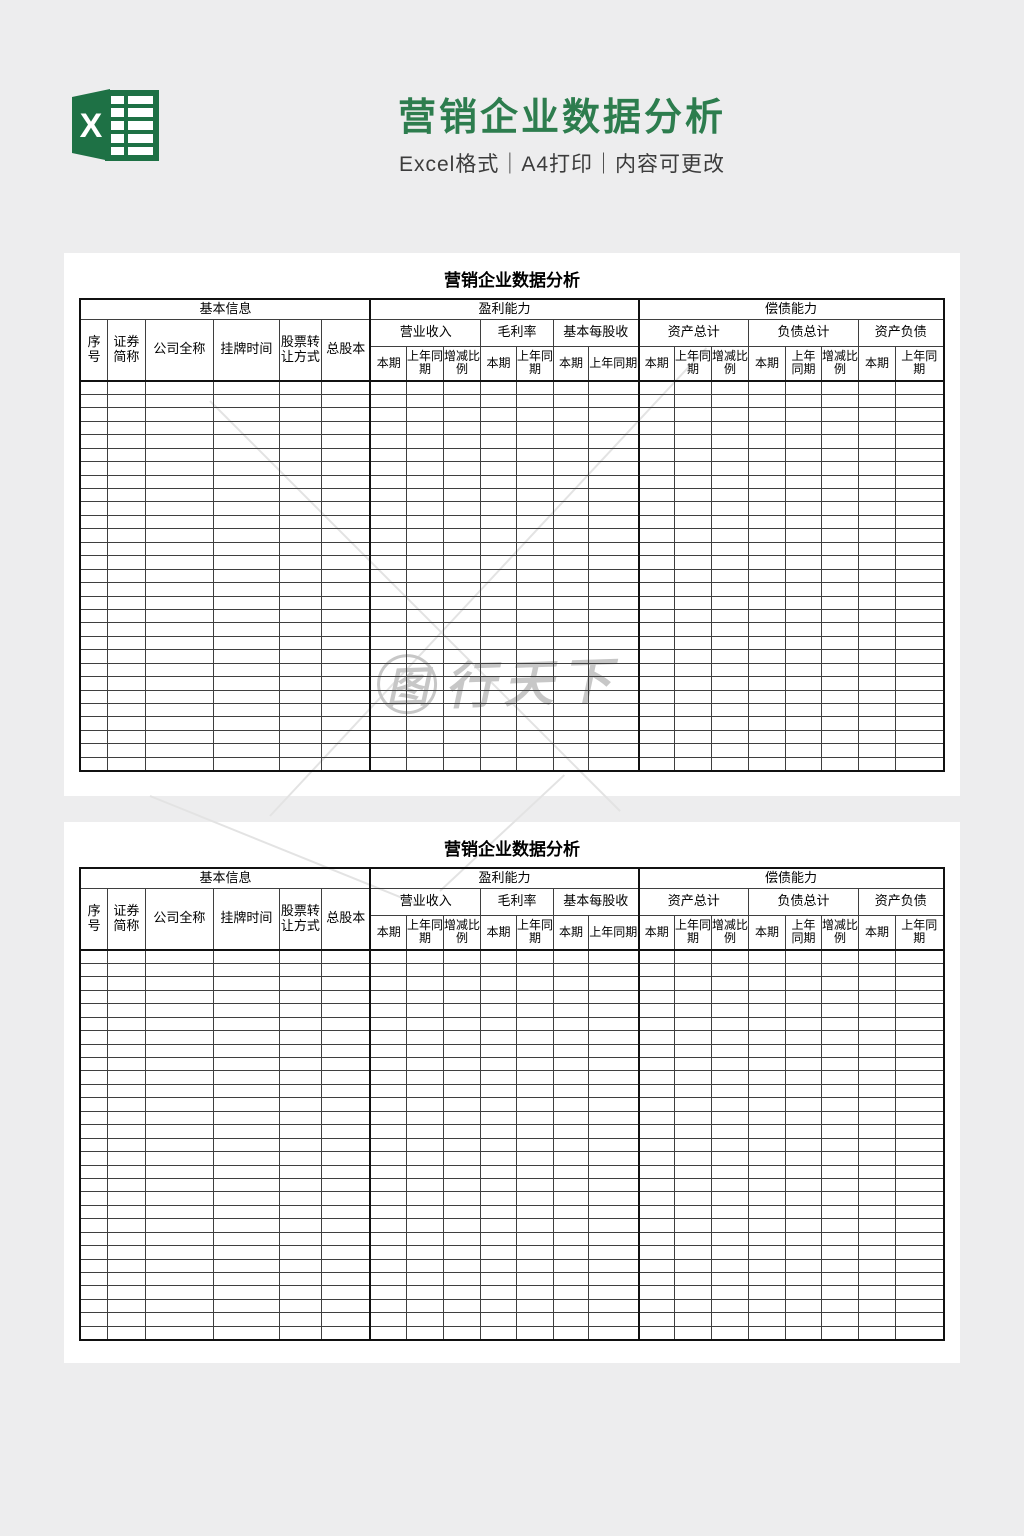 This screenshot has height=1536, width=1024. What do you see at coordinates (791, 309) in the screenshot?
I see `group-header: 偿债能力` at bounding box center [791, 309].